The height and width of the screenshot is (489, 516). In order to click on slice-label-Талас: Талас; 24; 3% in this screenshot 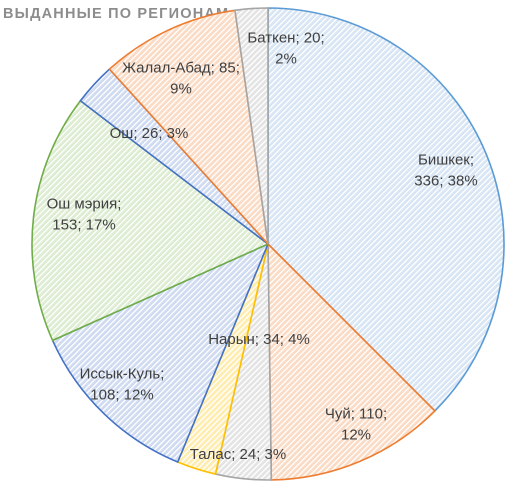, I will do `click(238, 454)`.